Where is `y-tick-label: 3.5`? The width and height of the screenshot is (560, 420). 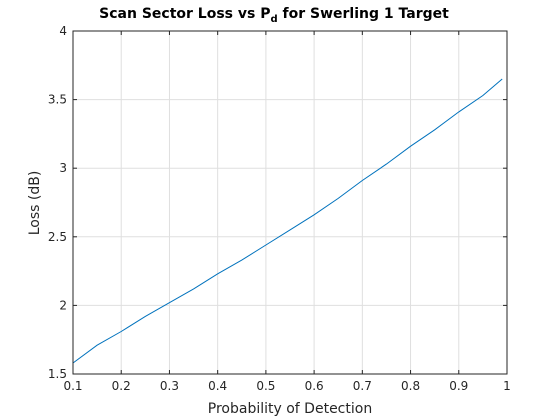 y-tick-label: 3.5 is located at coordinates (57, 100).